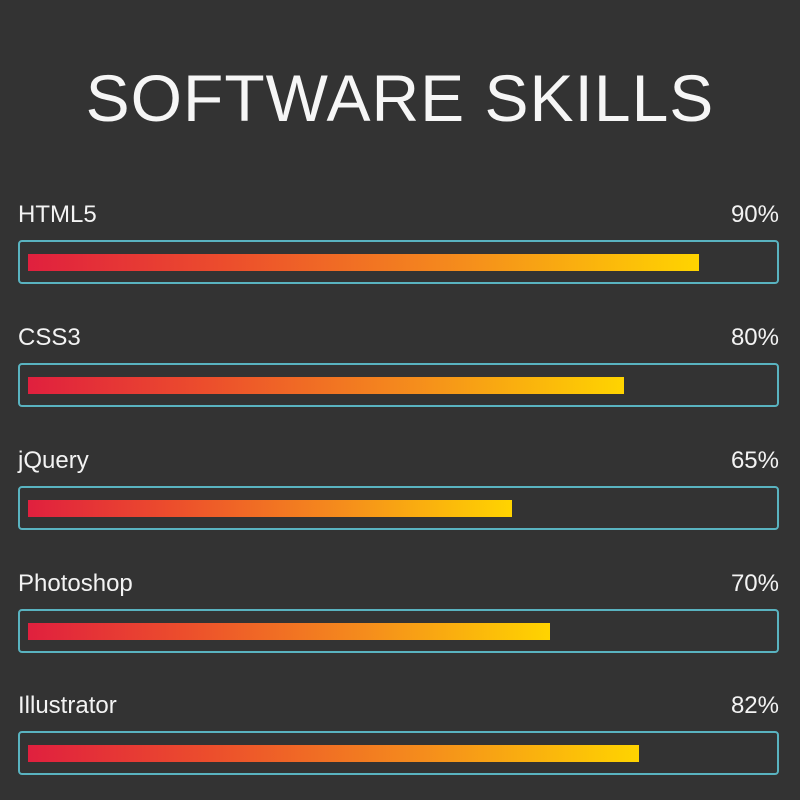 Image resolution: width=800 pixels, height=800 pixels. I want to click on skill-label-row: Photoshop 70%, so click(398, 584).